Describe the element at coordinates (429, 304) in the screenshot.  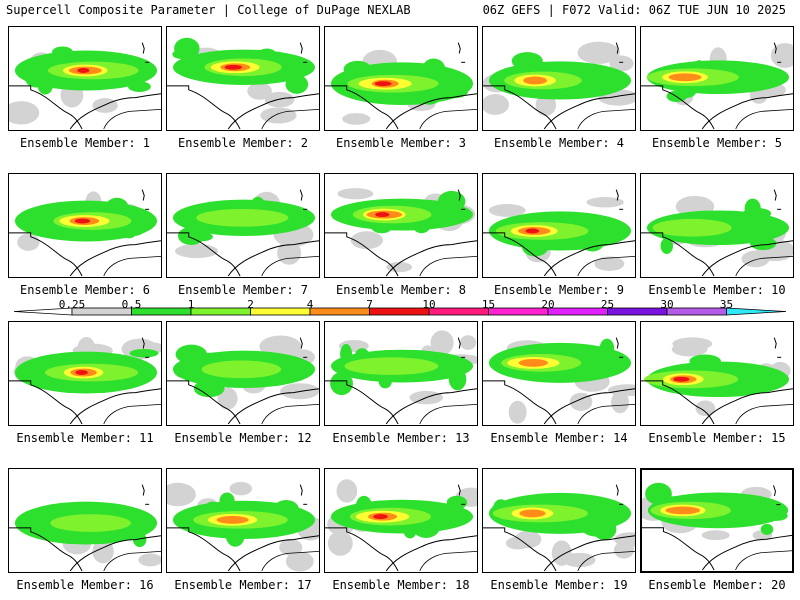
I see `color-scale-tick-label: 10` at that location.